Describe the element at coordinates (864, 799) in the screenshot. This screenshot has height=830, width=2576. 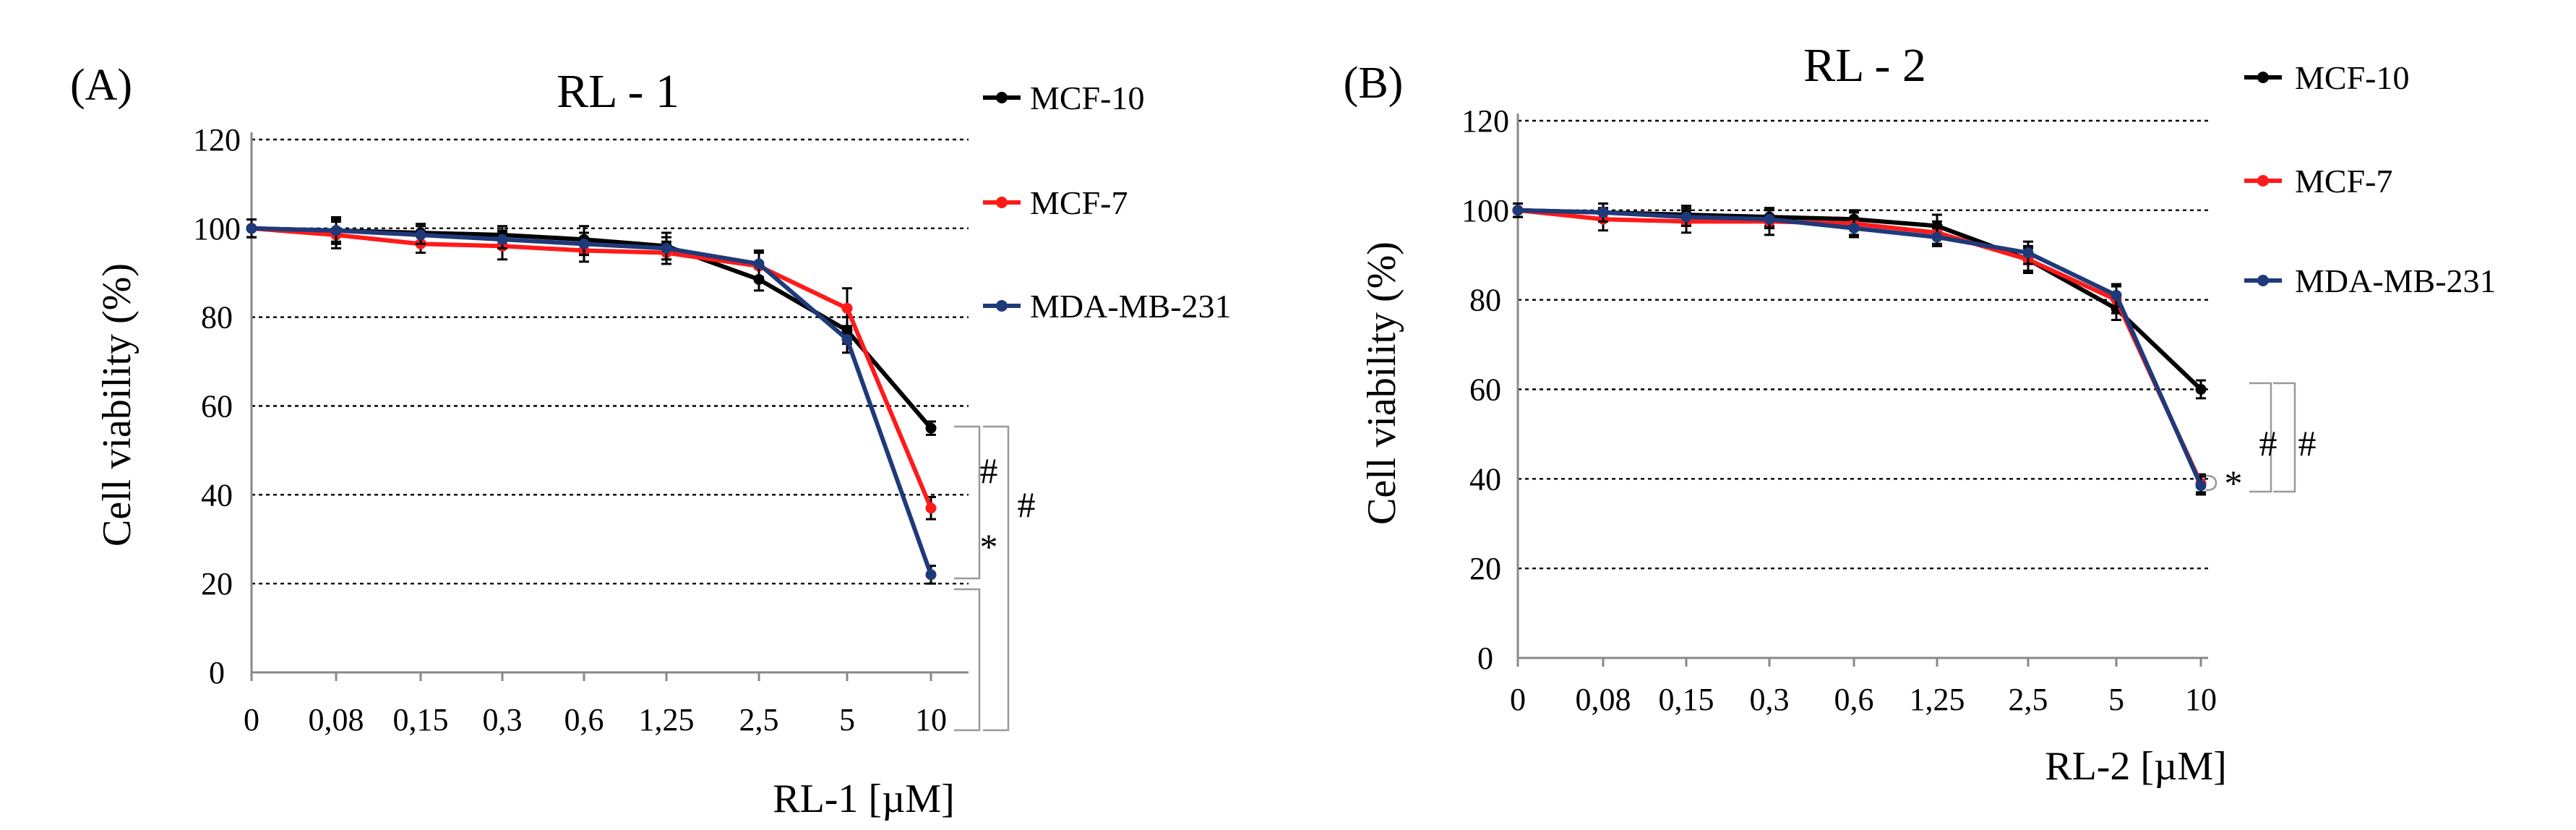
I see `x-axis-label: RL-1 [µM]` at that location.